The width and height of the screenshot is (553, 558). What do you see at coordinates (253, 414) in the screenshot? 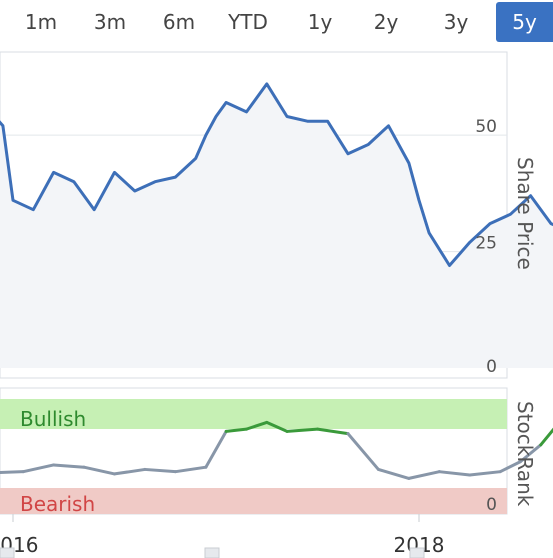
I see `bullish-band` at bounding box center [253, 414].